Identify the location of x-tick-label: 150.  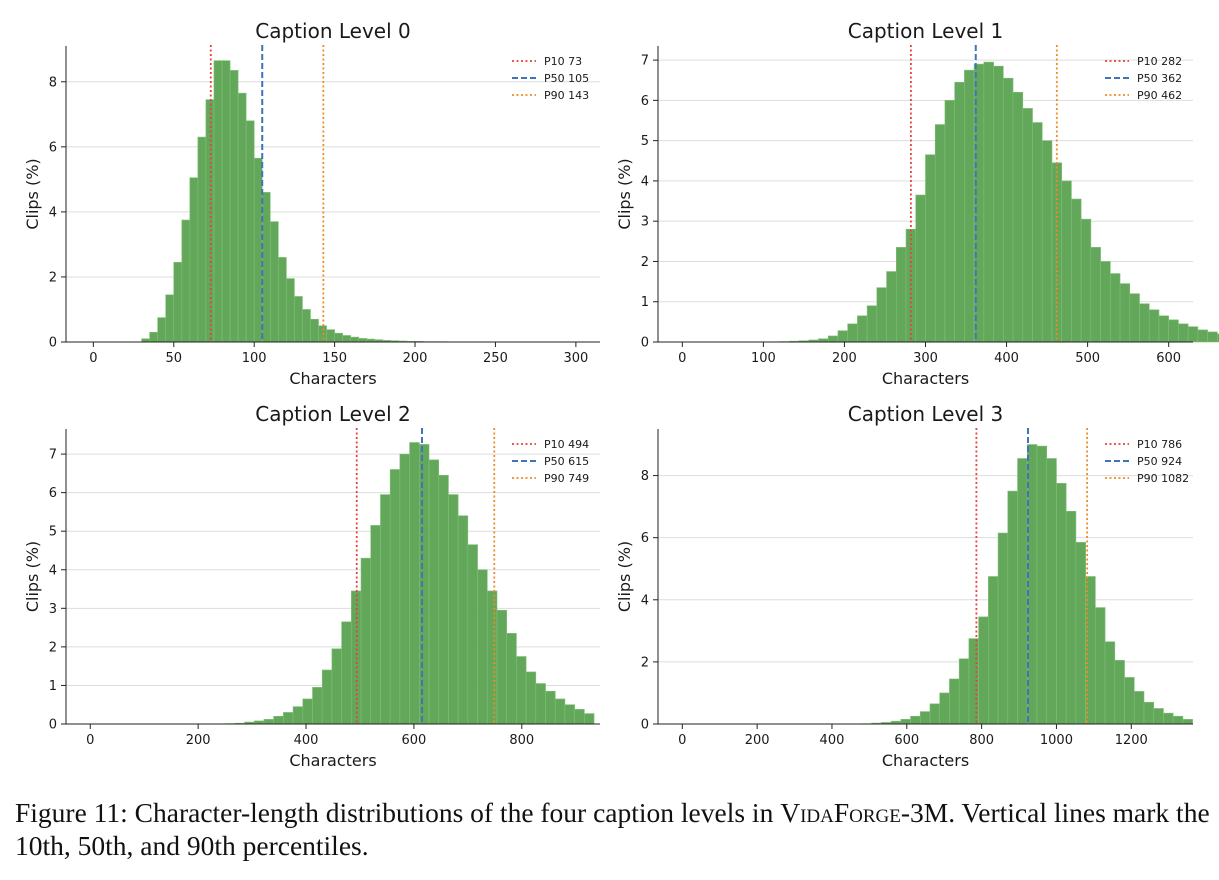
(334, 358).